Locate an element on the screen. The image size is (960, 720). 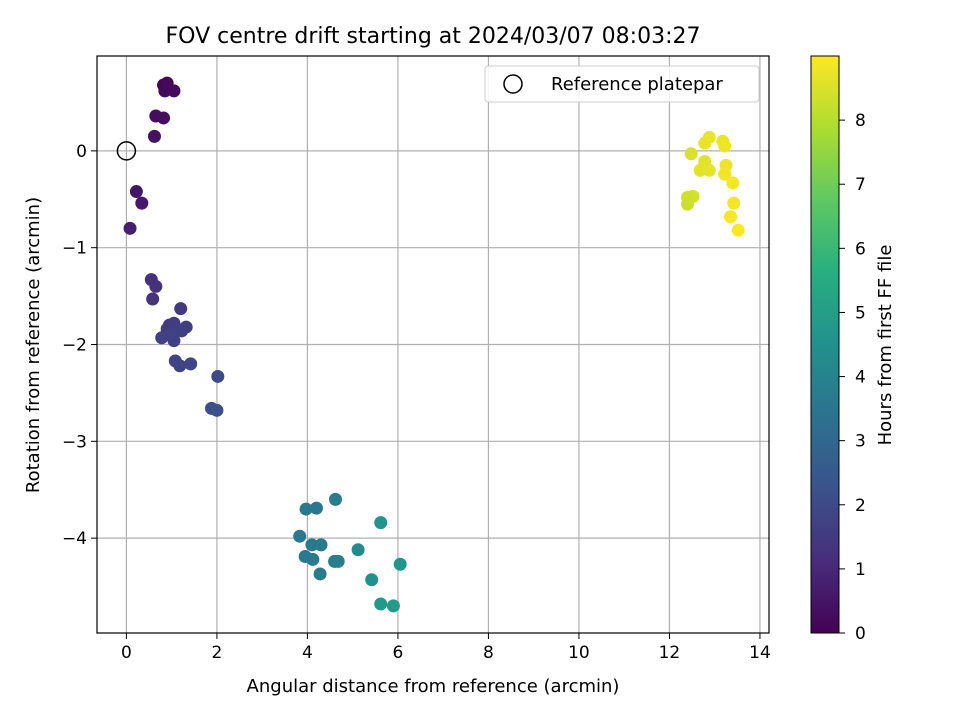
x-tick-label: 6 is located at coordinates (398, 653).